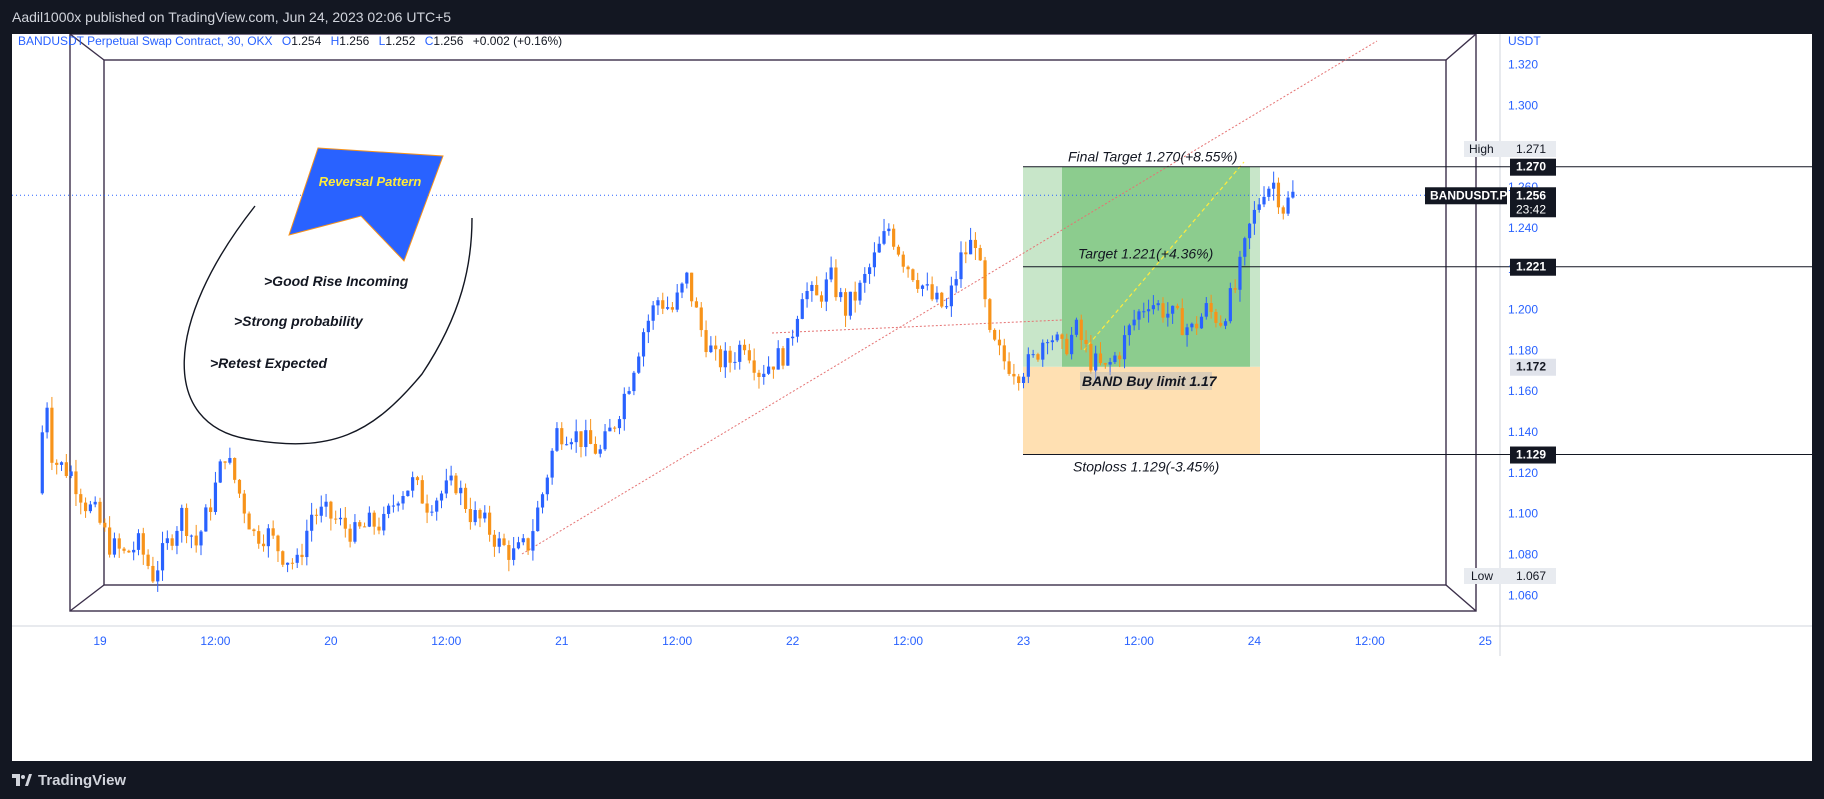 The image size is (1824, 799). What do you see at coordinates (69, 780) in the screenshot?
I see `tradingview-logo: TradingView` at bounding box center [69, 780].